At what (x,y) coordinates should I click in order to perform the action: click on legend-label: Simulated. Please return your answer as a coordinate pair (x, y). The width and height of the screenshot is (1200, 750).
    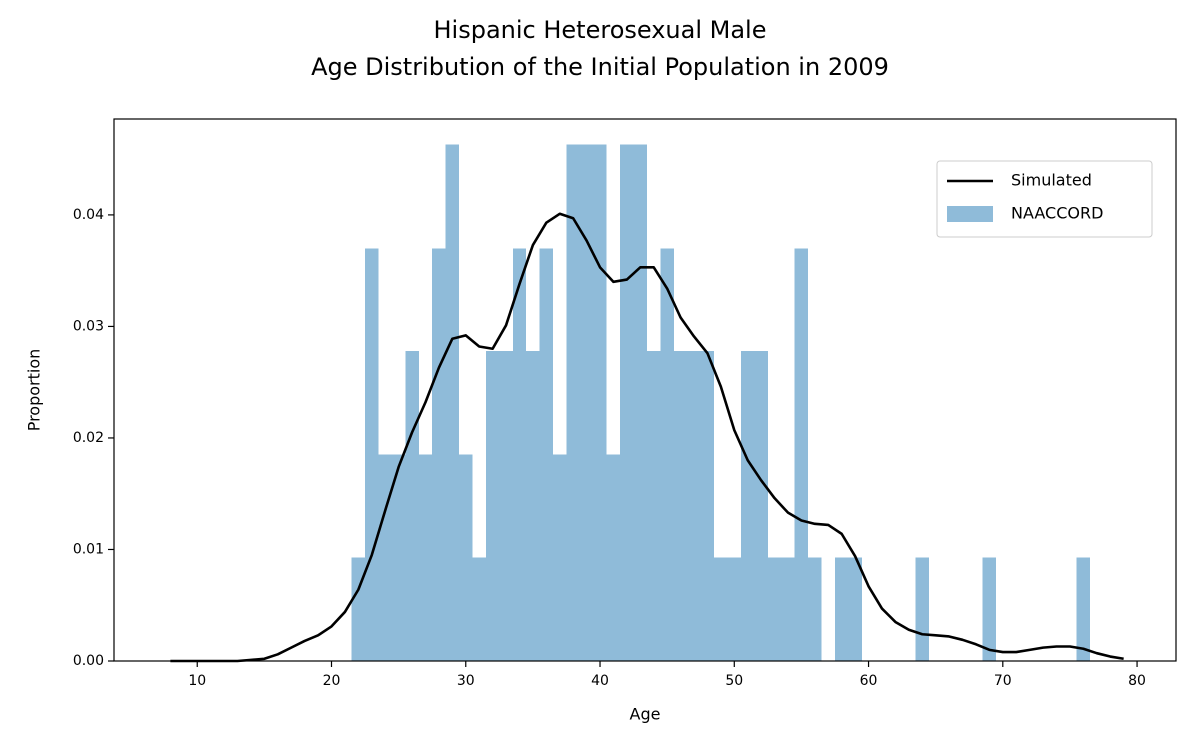
    Looking at the image, I should click on (1051, 180).